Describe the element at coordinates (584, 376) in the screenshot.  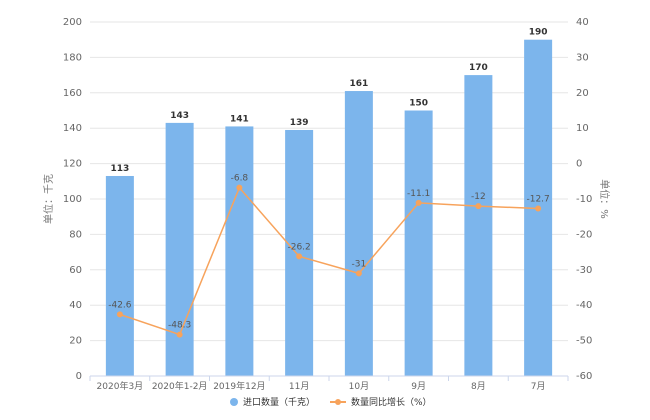
I see `right-tick-label: -60` at that location.